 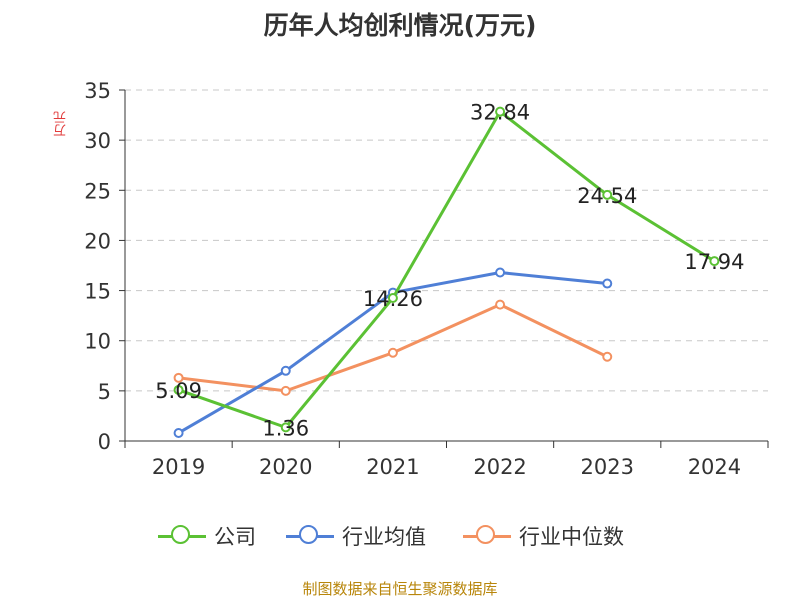 I want to click on x-tick-label: 2021, so click(x=392, y=467).